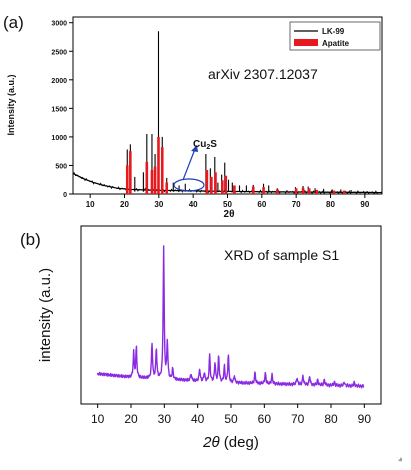  What do you see at coordinates (306, 42) in the screenshot?
I see `legend-apatite-swatch` at bounding box center [306, 42].